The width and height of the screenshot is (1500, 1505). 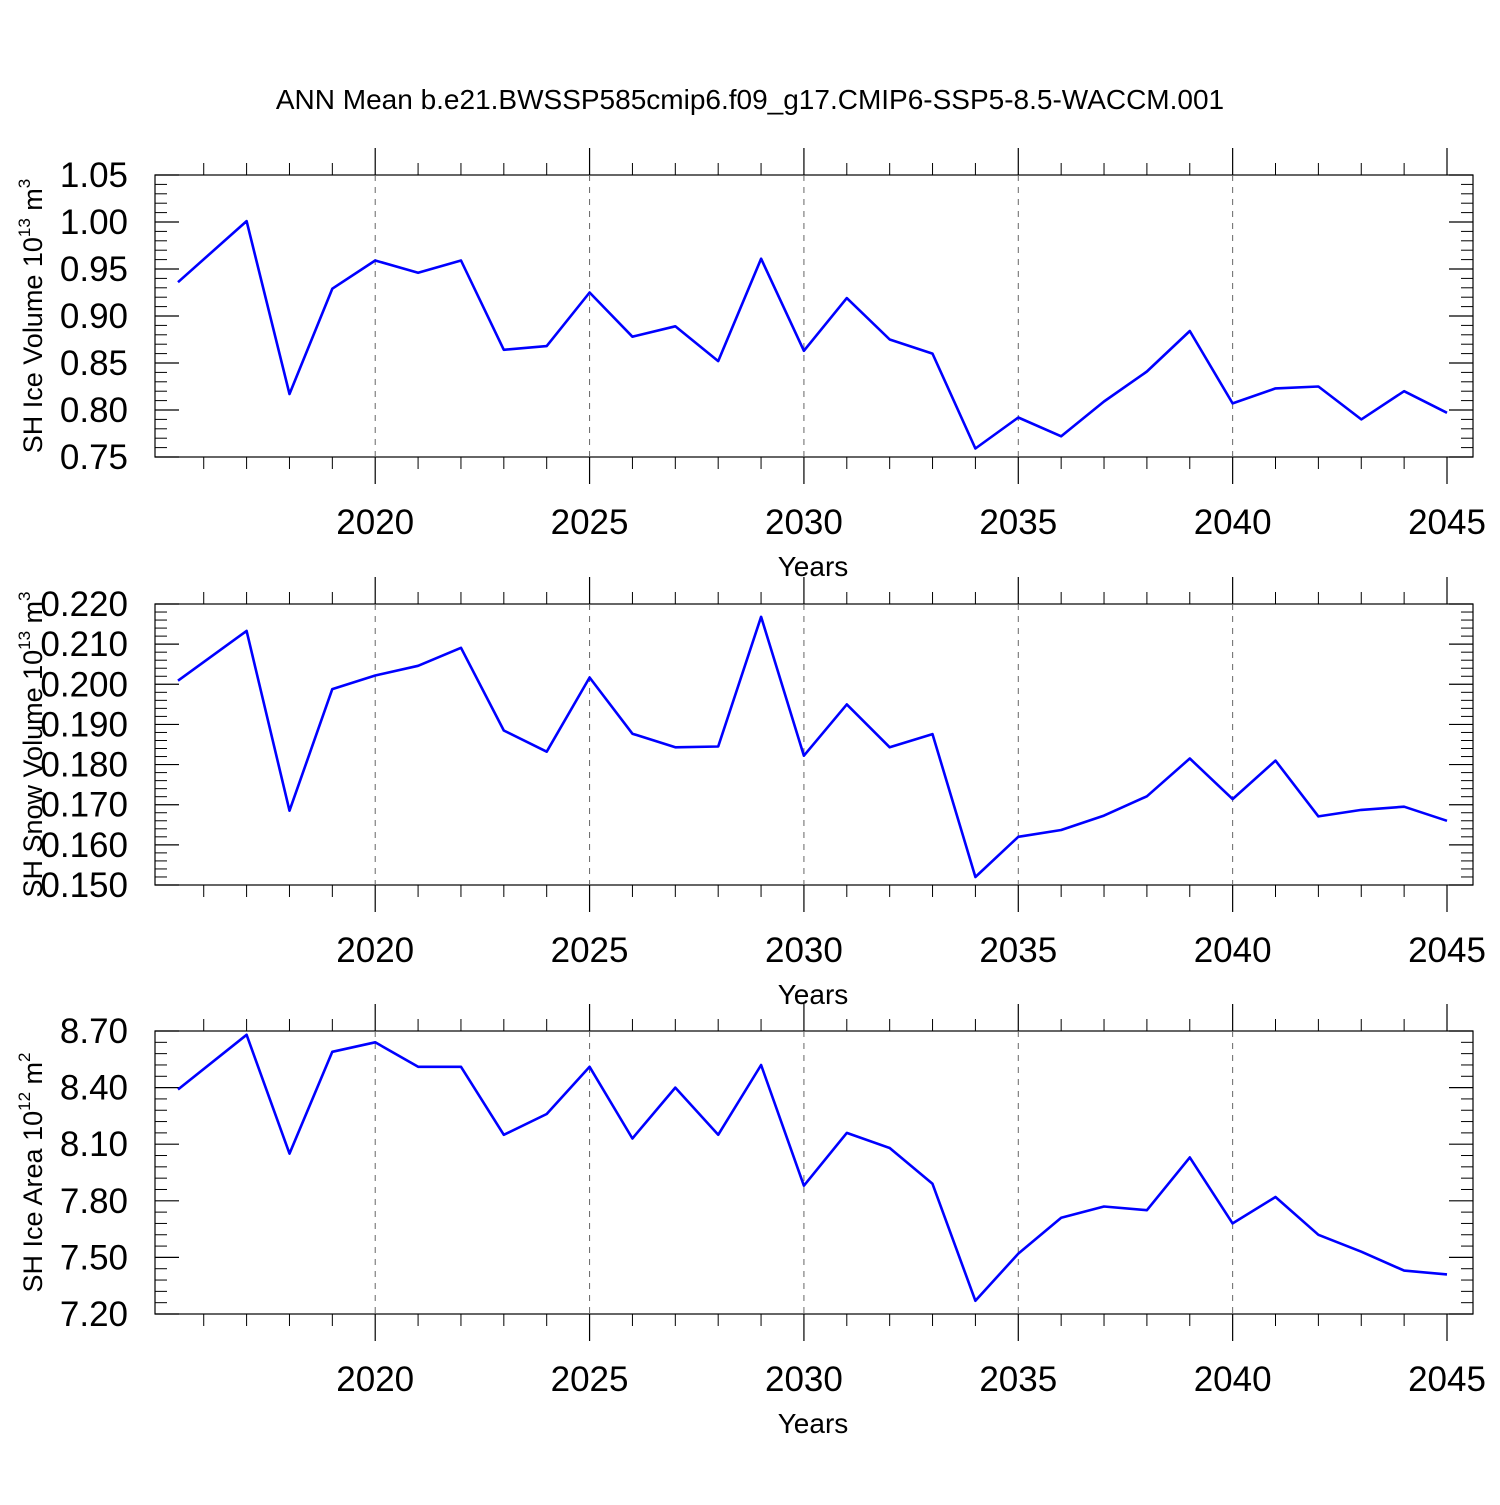 What do you see at coordinates (84, 684) in the screenshot?
I see `panel-2-y-tick-label: 0.200` at bounding box center [84, 684].